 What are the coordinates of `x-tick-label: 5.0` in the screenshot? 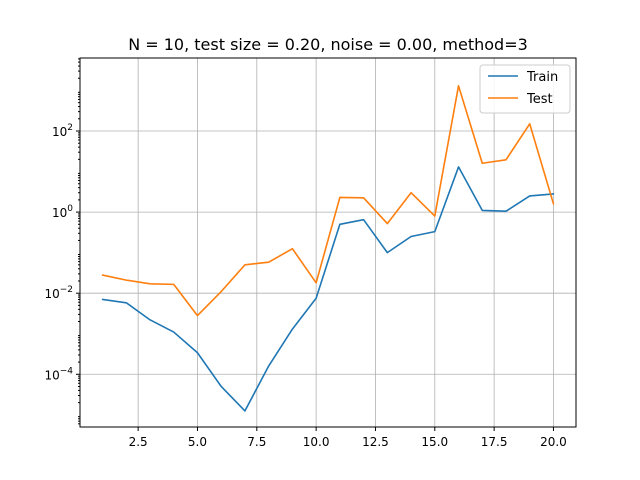 It's located at (197, 442).